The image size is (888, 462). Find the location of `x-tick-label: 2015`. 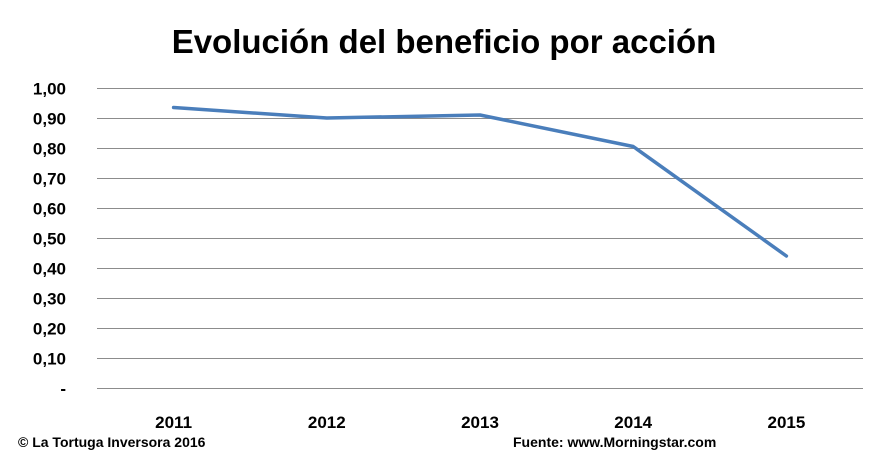

x-tick-label: 2015 is located at coordinates (786, 422).